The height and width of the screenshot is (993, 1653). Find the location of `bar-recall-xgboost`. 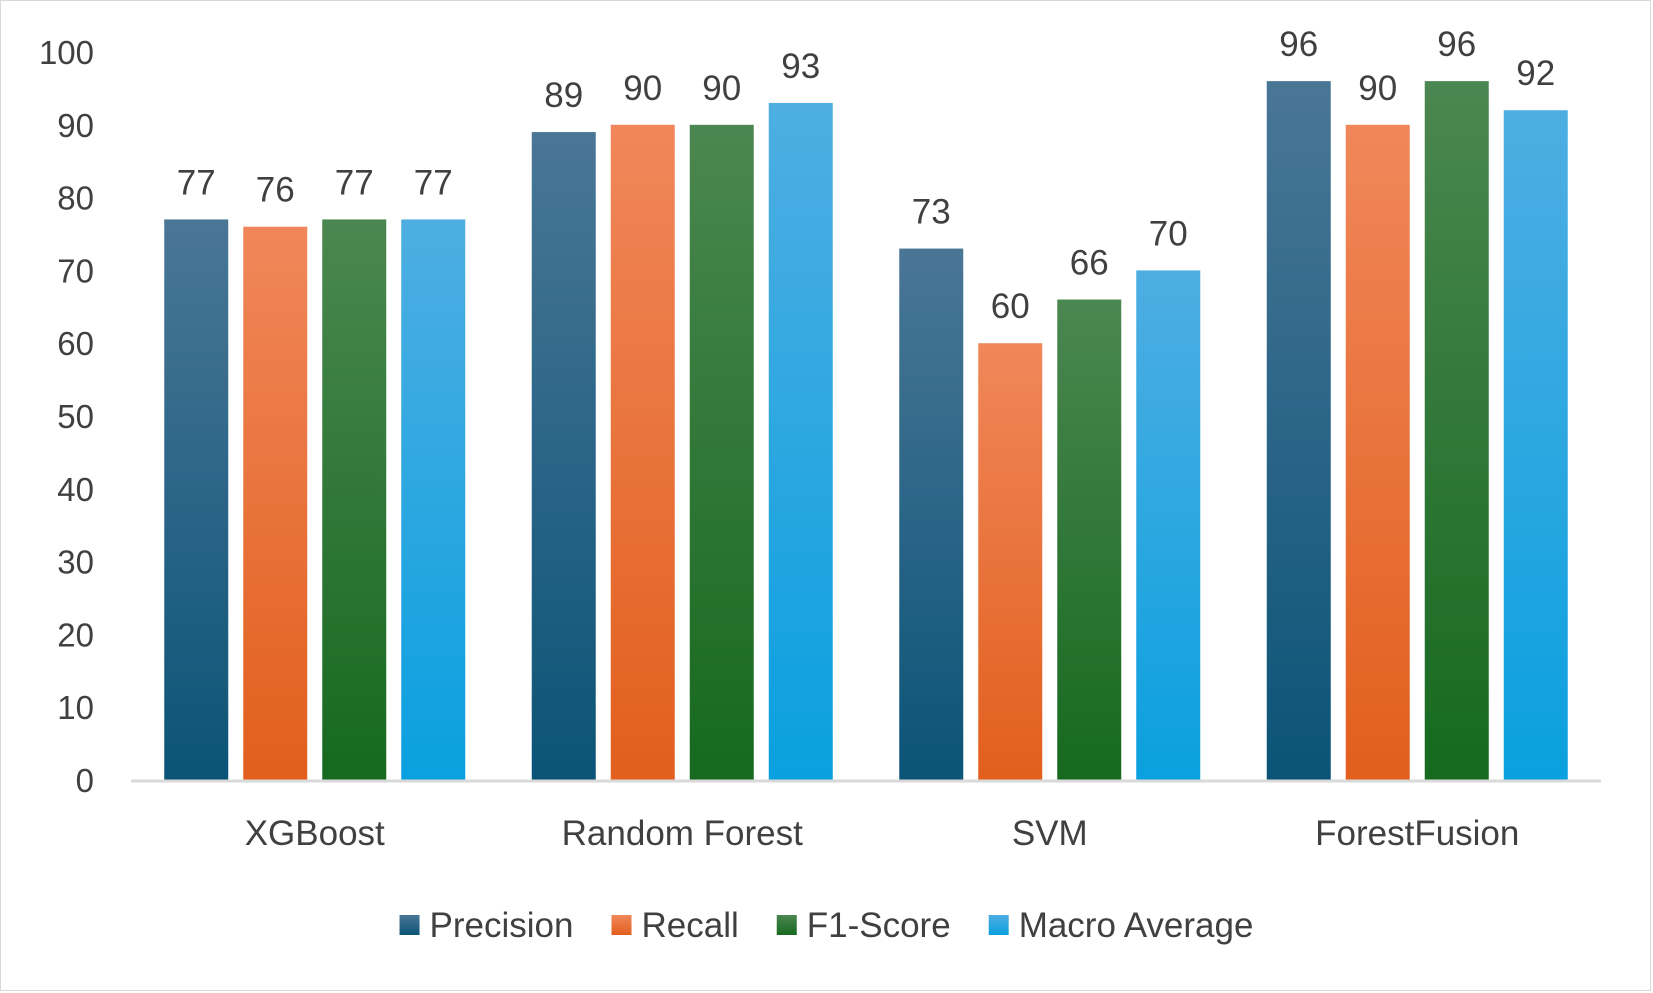

bar-recall-xgboost is located at coordinates (275, 503).